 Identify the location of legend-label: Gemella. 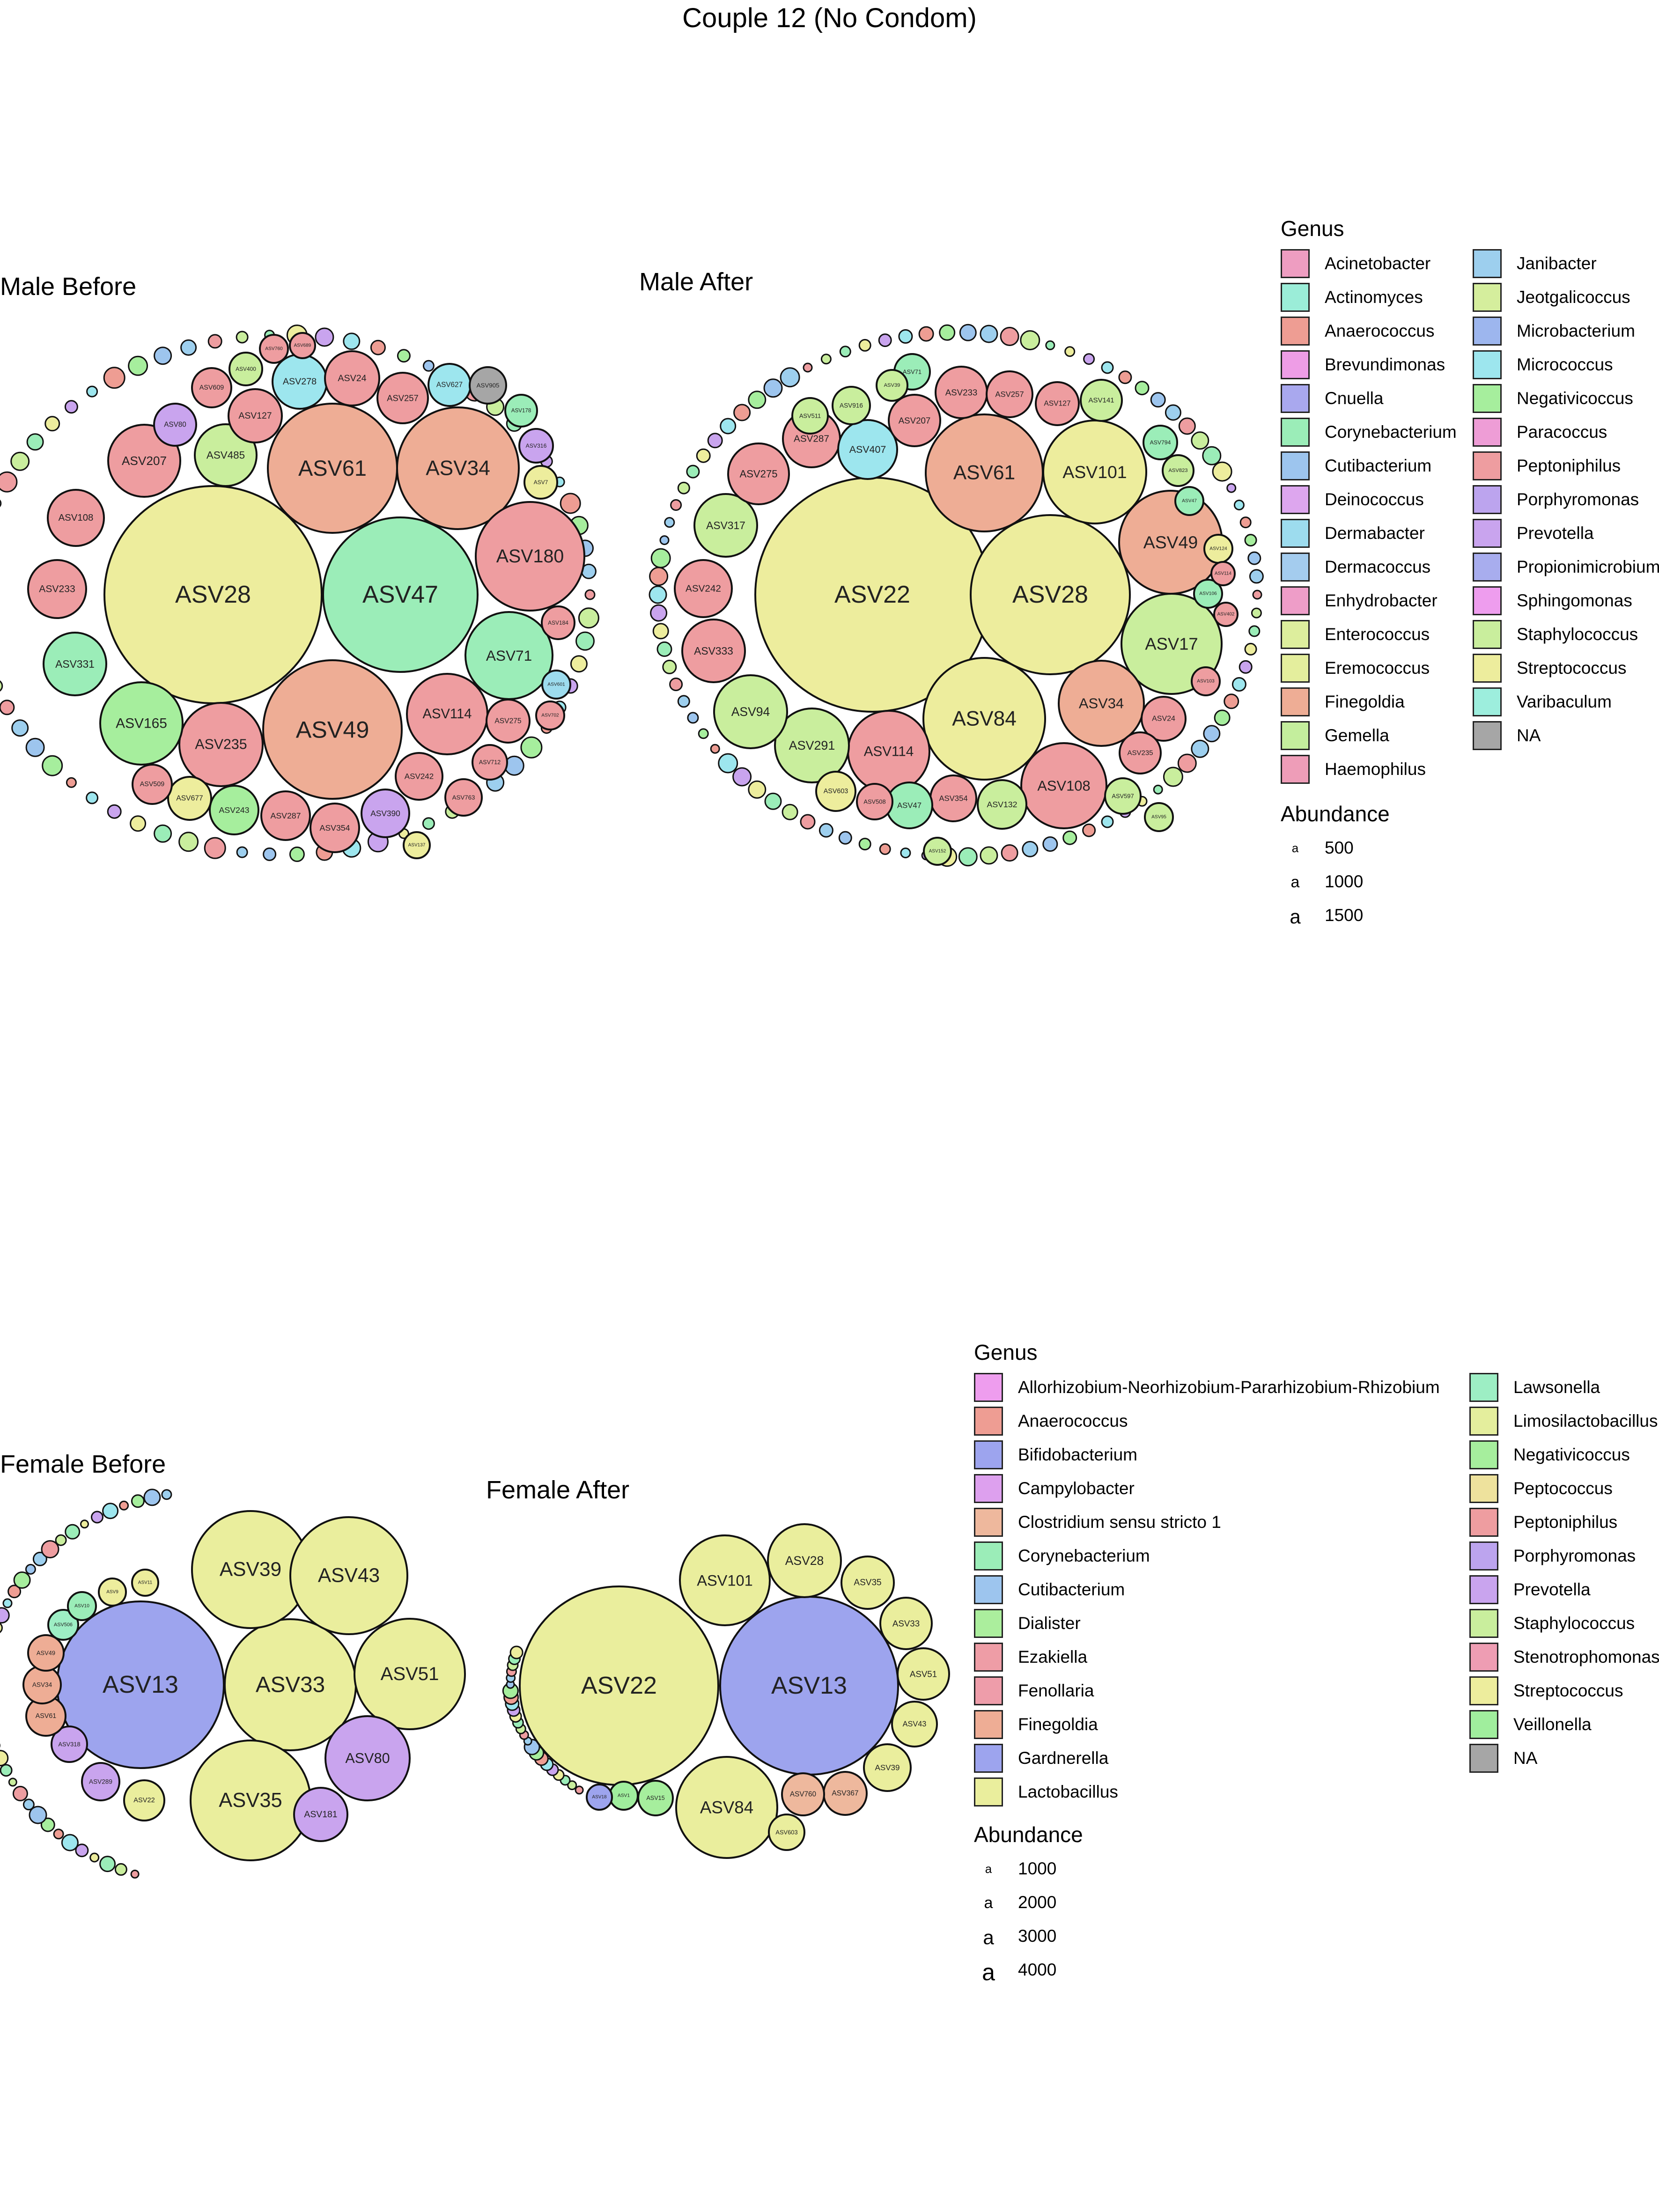
(1357, 736).